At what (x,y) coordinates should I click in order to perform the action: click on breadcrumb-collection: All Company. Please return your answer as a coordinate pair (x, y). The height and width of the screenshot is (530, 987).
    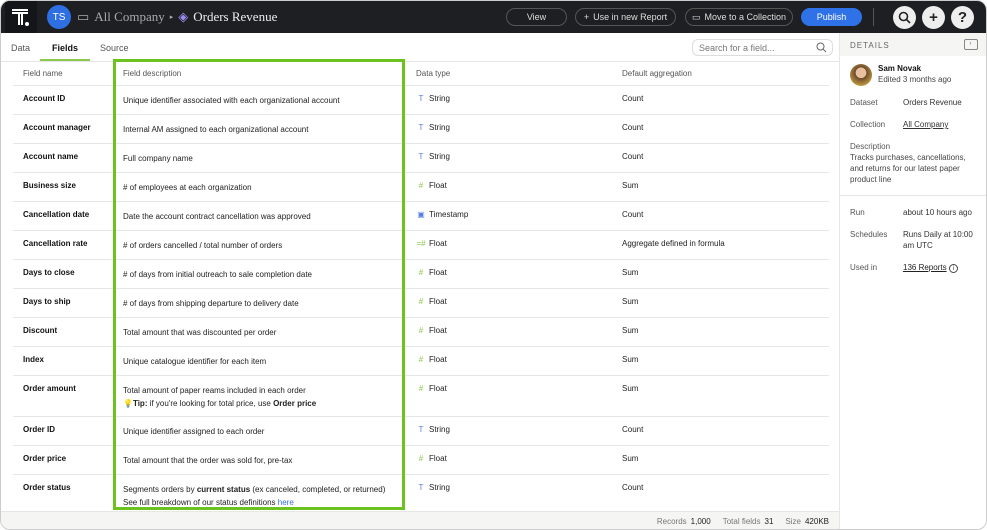
    Looking at the image, I should click on (129, 16).